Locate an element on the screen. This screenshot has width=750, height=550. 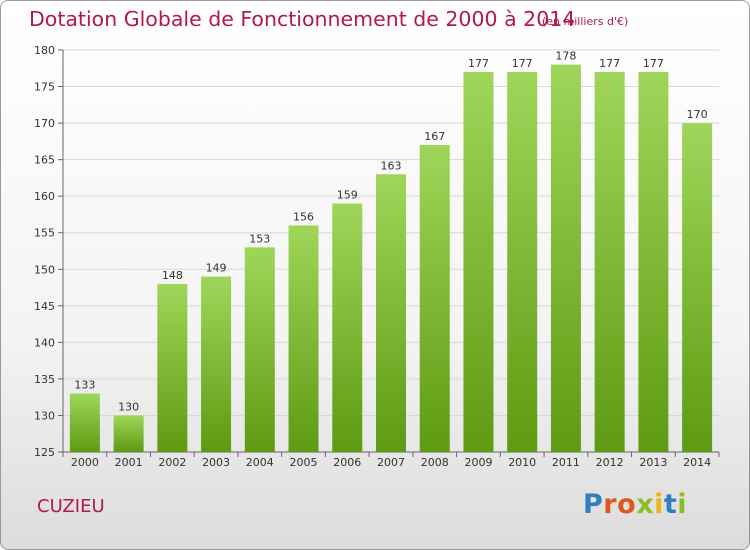
data-label-2000: 133 is located at coordinates (84, 385).